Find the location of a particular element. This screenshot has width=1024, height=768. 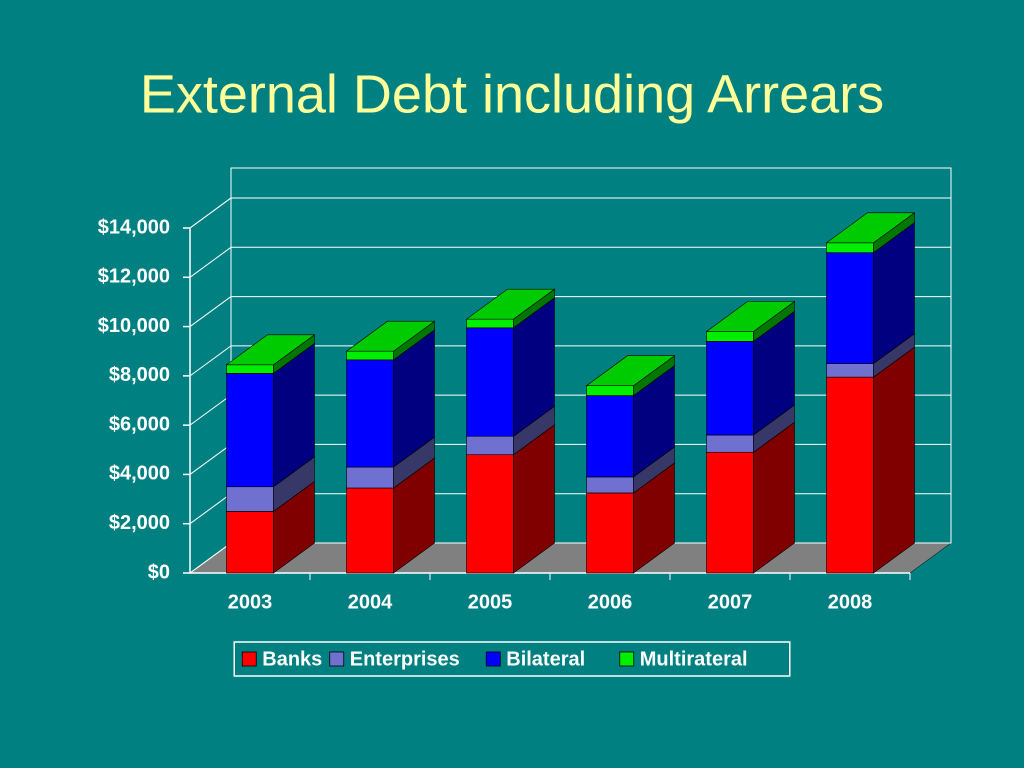

y-tick-label: $6,000 is located at coordinates (139, 424).